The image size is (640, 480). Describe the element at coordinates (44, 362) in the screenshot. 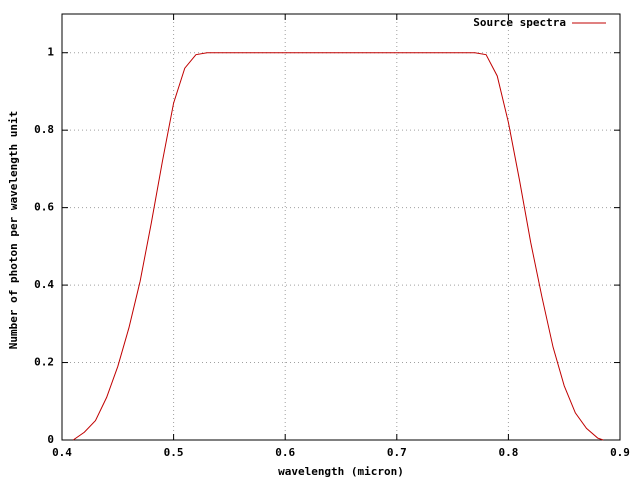

I see `y-tick-label: 0.2` at that location.